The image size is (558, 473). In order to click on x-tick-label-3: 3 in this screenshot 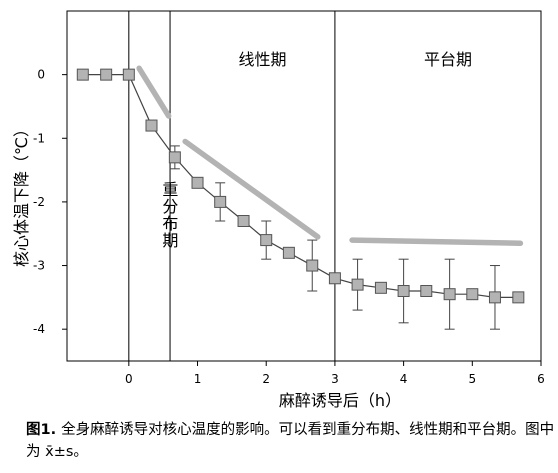, I will do `click(335, 379)`.